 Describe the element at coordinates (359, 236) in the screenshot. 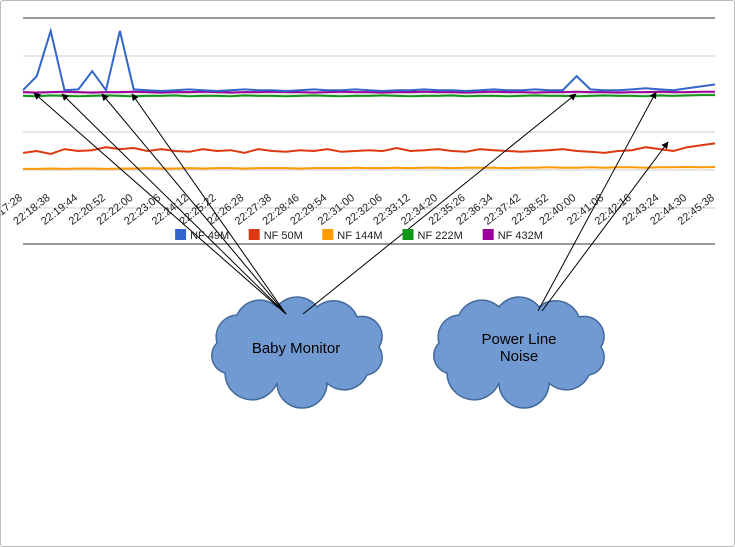

I see `legend-label: NF 144M` at that location.